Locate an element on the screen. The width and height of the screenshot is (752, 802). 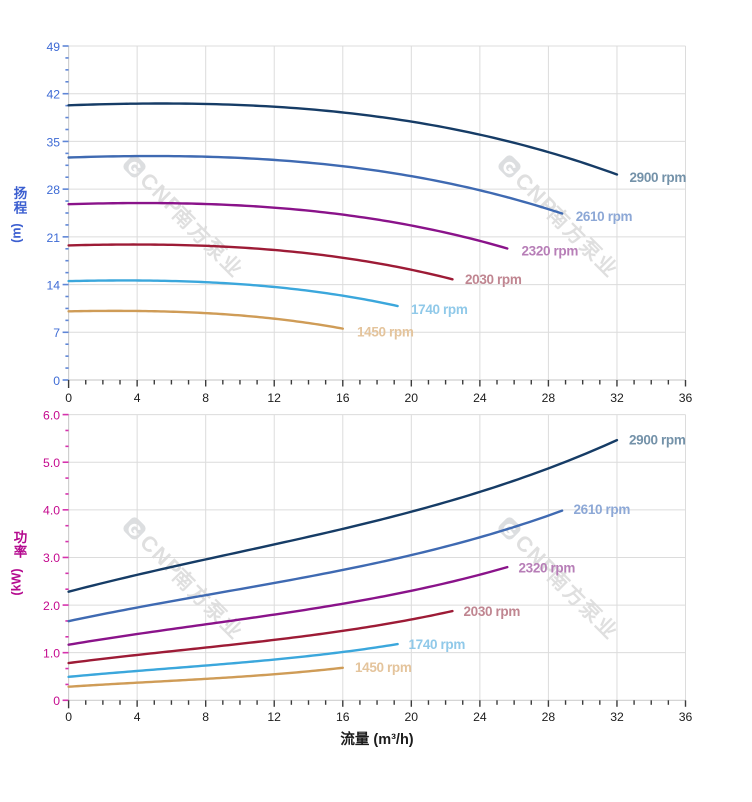
svg-text: (kW) is located at coordinates (17, 581).